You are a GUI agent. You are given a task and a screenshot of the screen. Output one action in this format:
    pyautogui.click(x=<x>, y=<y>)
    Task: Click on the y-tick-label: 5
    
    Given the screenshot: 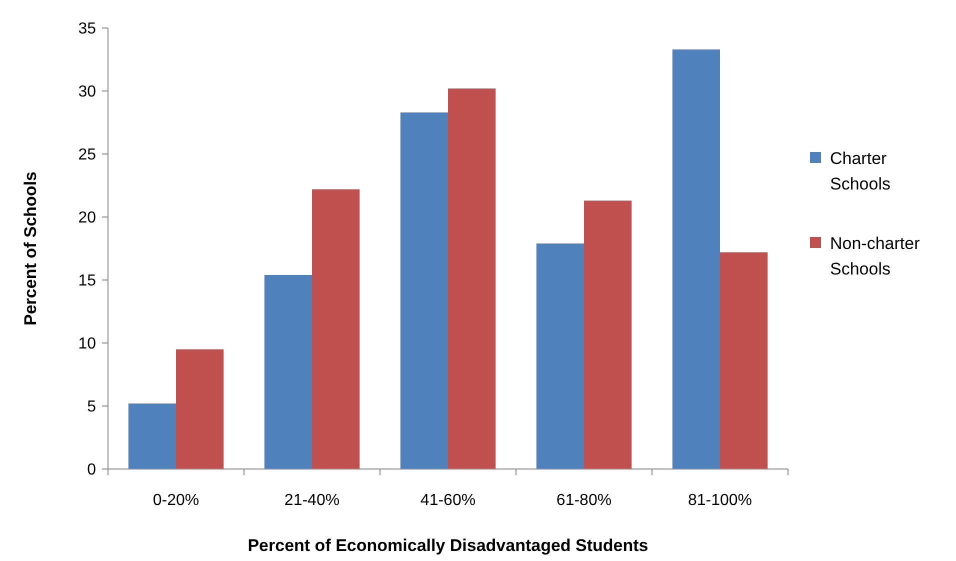 What is the action you would take?
    pyautogui.click(x=91, y=407)
    